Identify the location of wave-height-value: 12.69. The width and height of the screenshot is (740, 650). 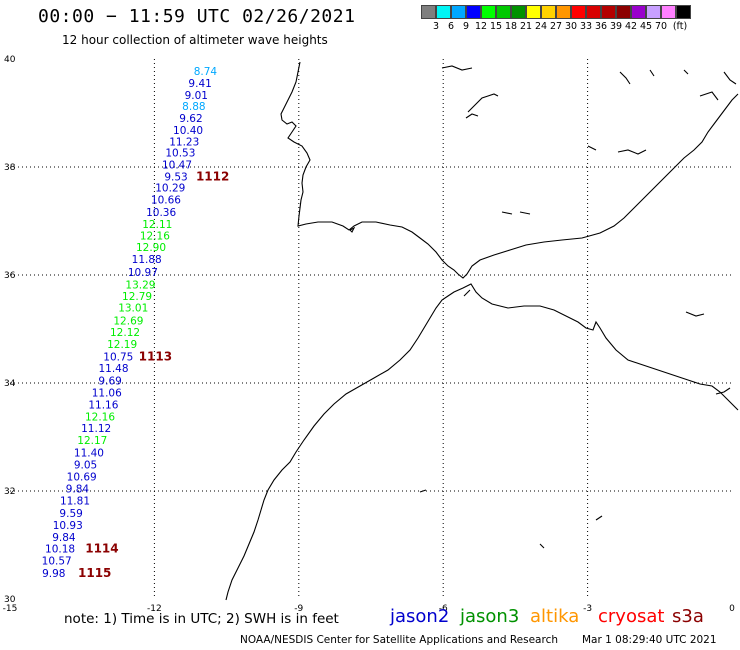
(128, 322).